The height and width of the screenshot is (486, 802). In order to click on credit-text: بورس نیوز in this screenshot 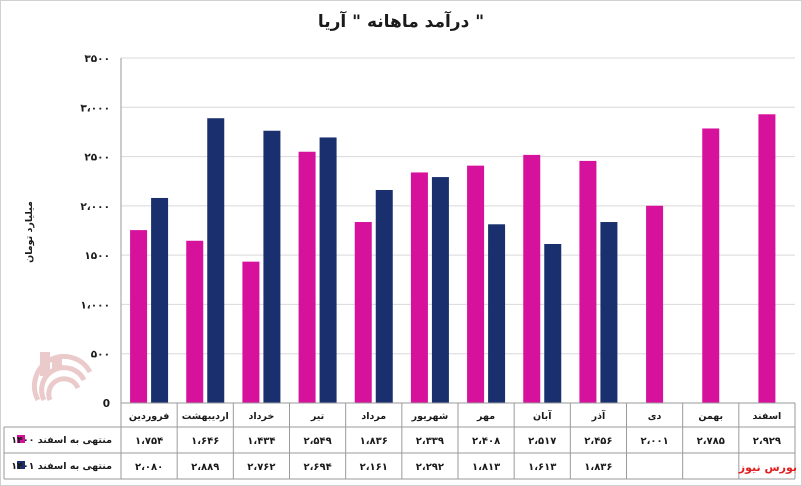, I will do `click(767, 467)`.